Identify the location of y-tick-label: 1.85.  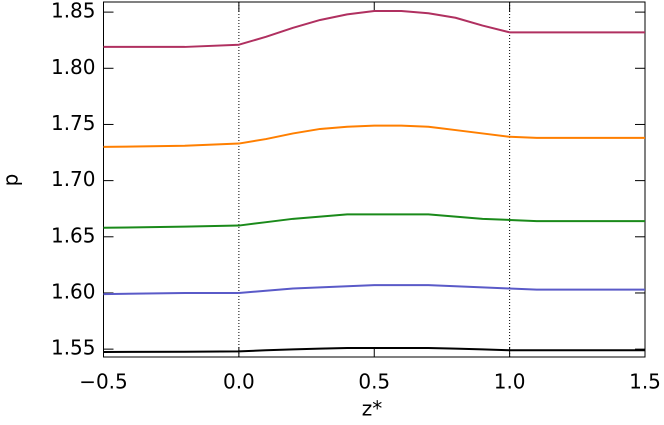
(73, 11).